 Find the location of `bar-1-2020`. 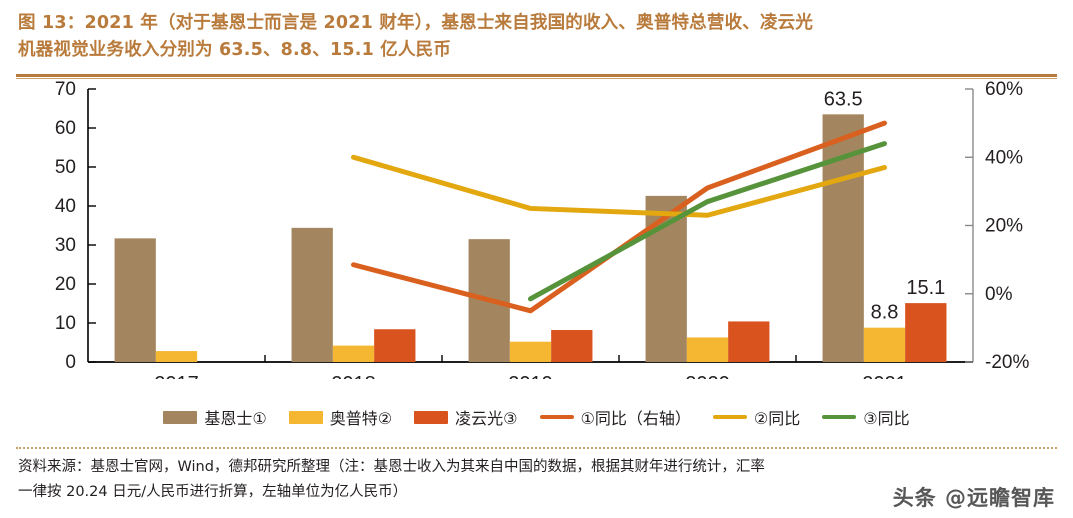

bar-1-2020 is located at coordinates (666, 279).